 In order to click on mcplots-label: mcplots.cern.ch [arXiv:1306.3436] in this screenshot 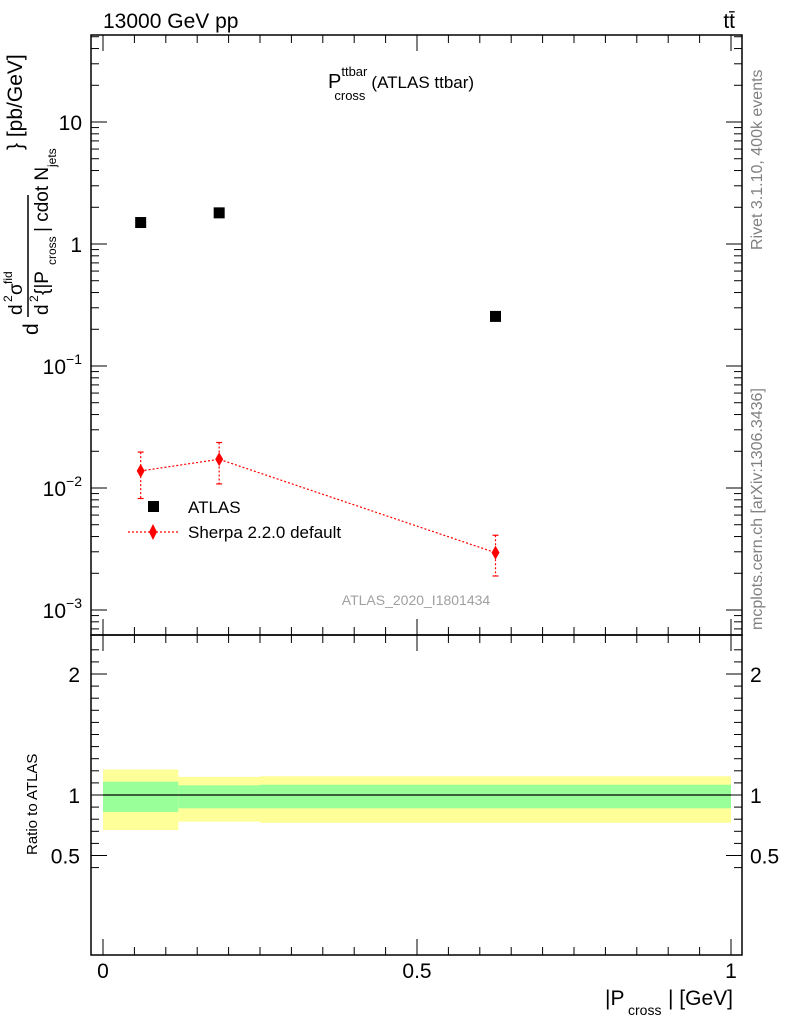, I will do `click(757, 509)`.